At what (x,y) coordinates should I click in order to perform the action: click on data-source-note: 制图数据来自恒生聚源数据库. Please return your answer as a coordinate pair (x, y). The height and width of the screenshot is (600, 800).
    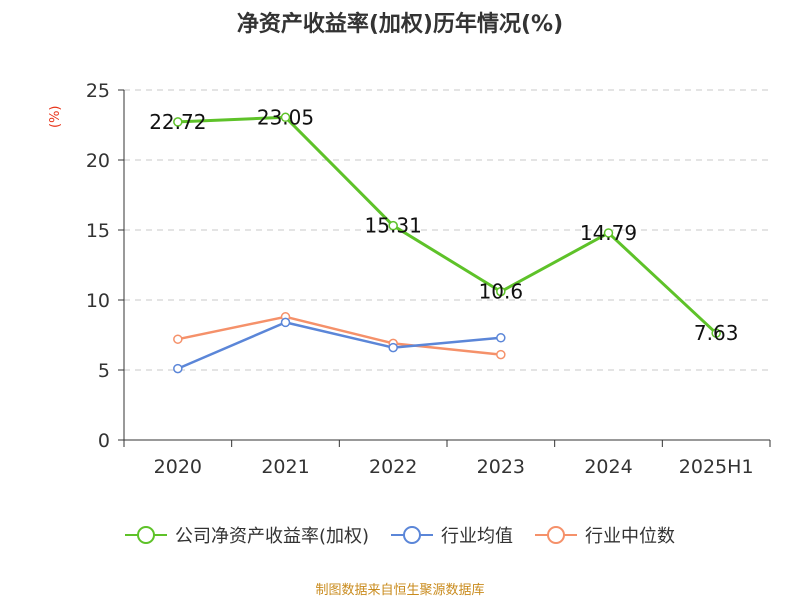
    Looking at the image, I should click on (400, 590).